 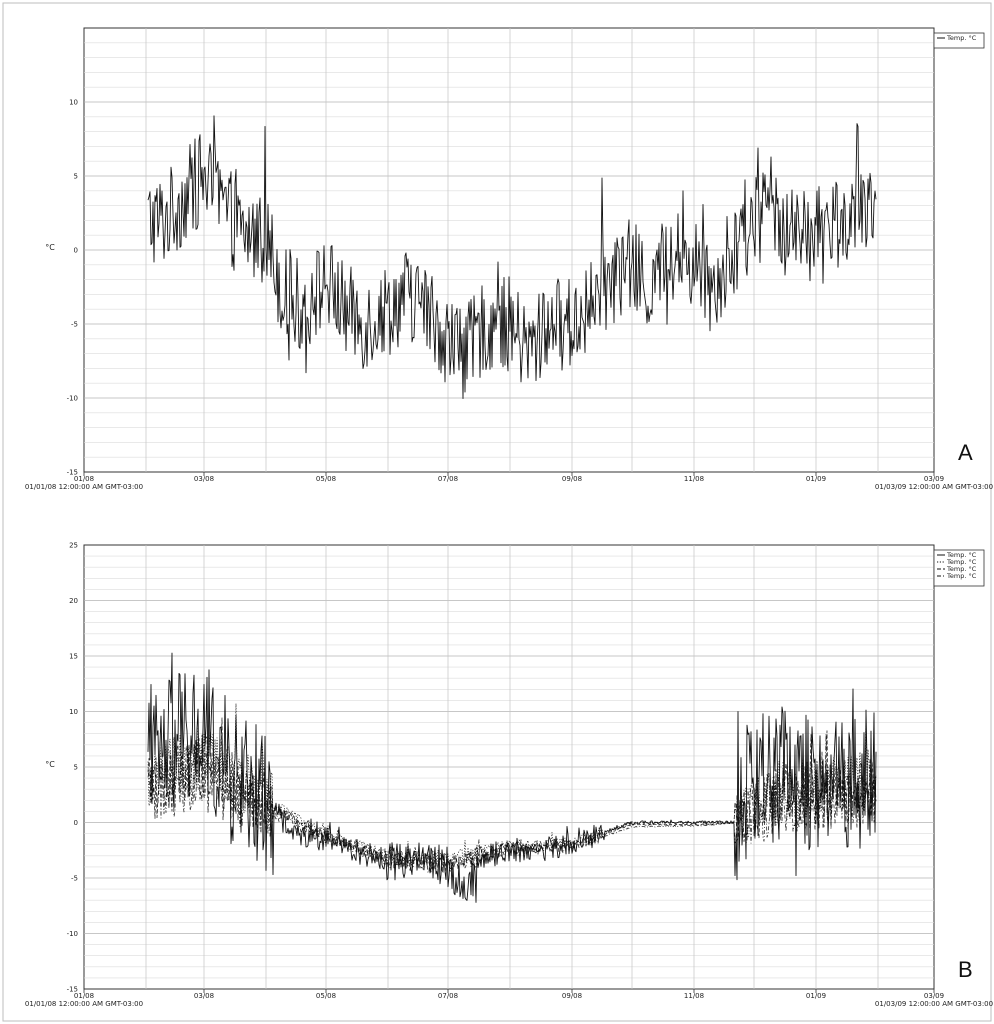 I want to click on series-line, so click(x=512, y=803).